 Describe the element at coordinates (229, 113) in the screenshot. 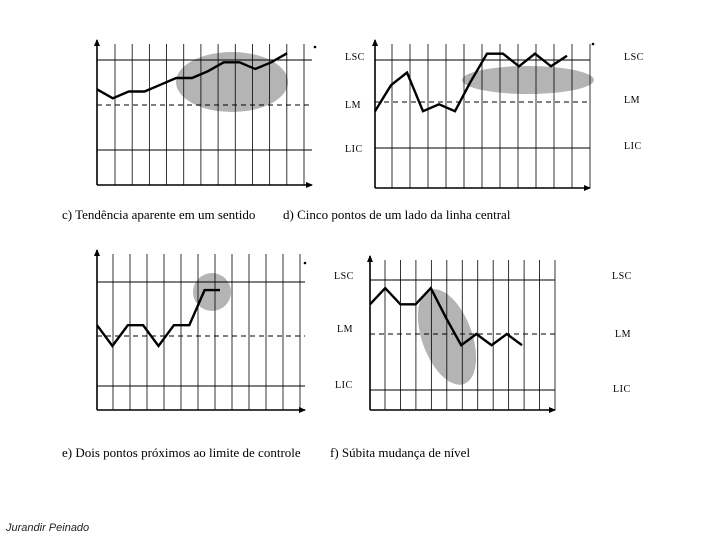

I see `chart-c-trend: LSC LM LIC` at that location.